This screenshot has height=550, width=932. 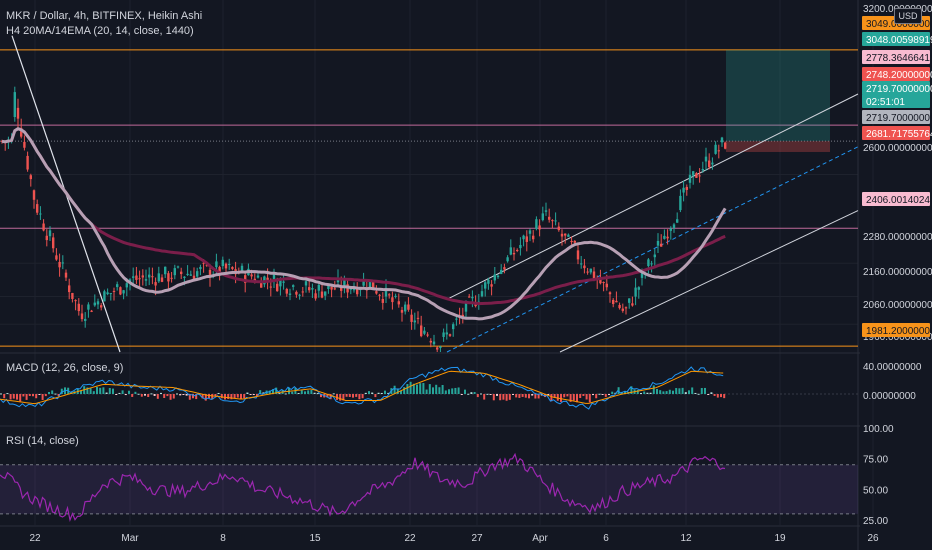 What do you see at coordinates (896, 117) in the screenshot?
I see `price-tag-box` at bounding box center [896, 117].